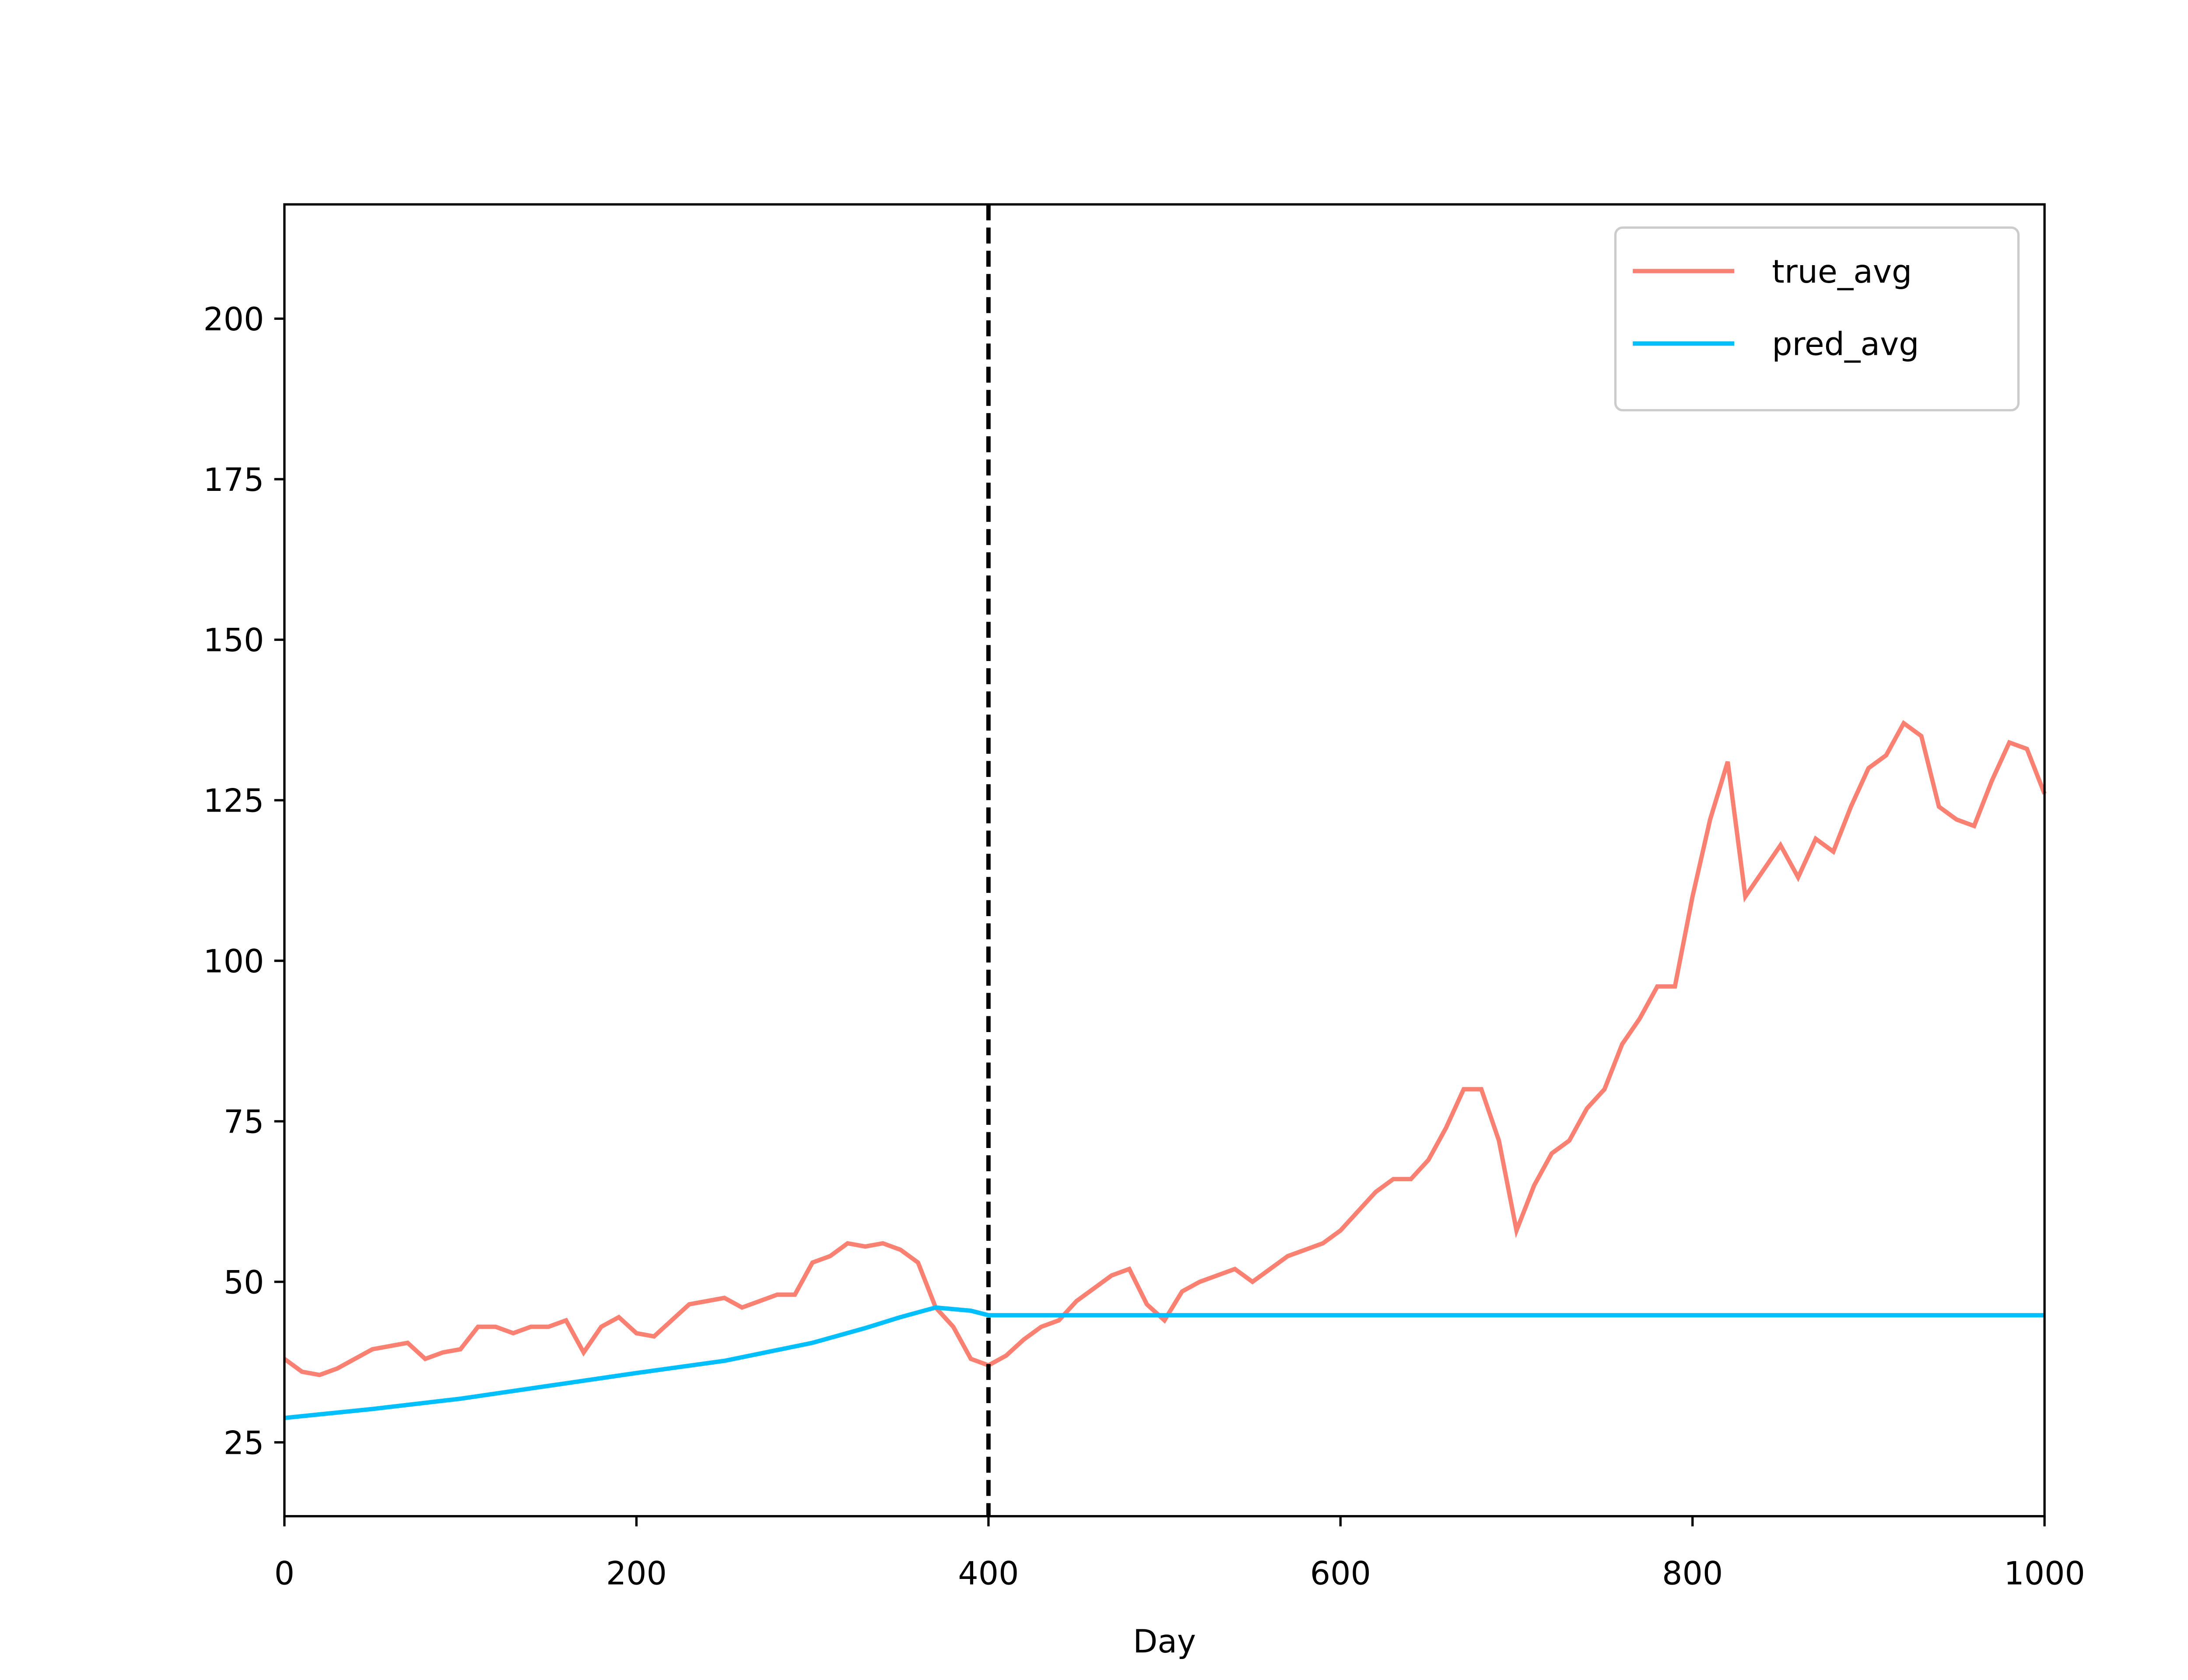 The width and height of the screenshot is (2188, 1680). I want to click on x-tick-label: 800, so click(1692, 1573).